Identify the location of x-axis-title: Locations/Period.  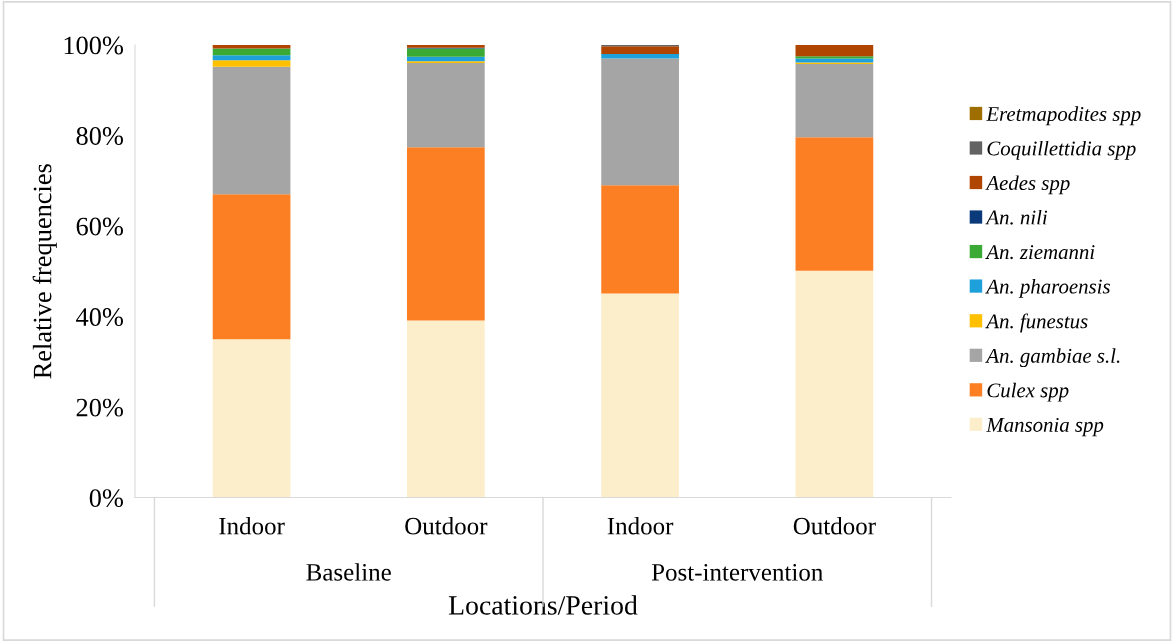
(543, 605).